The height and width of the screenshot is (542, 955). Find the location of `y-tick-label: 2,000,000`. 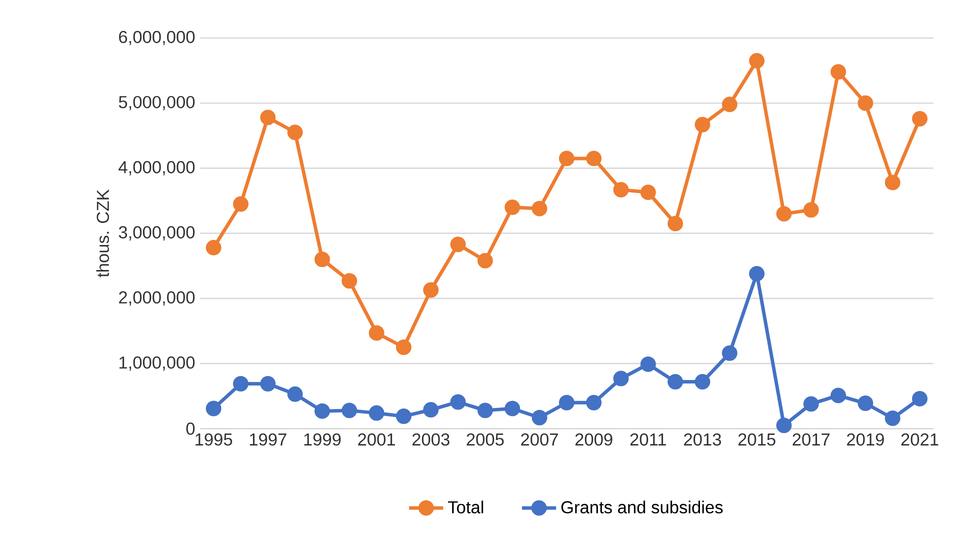

y-tick-label: 2,000,000 is located at coordinates (157, 298).